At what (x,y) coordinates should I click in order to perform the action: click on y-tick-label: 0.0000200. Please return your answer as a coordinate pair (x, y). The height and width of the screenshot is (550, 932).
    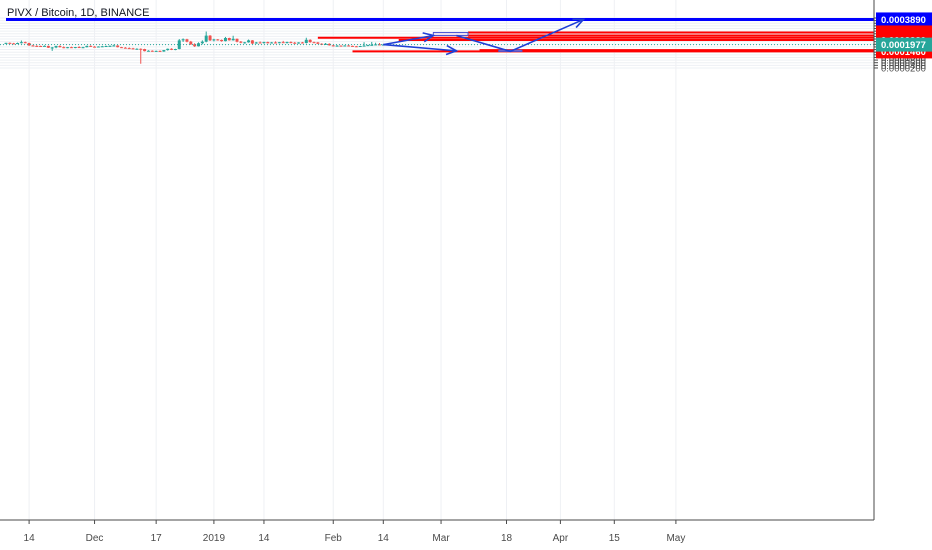
    Looking at the image, I should click on (903, 68).